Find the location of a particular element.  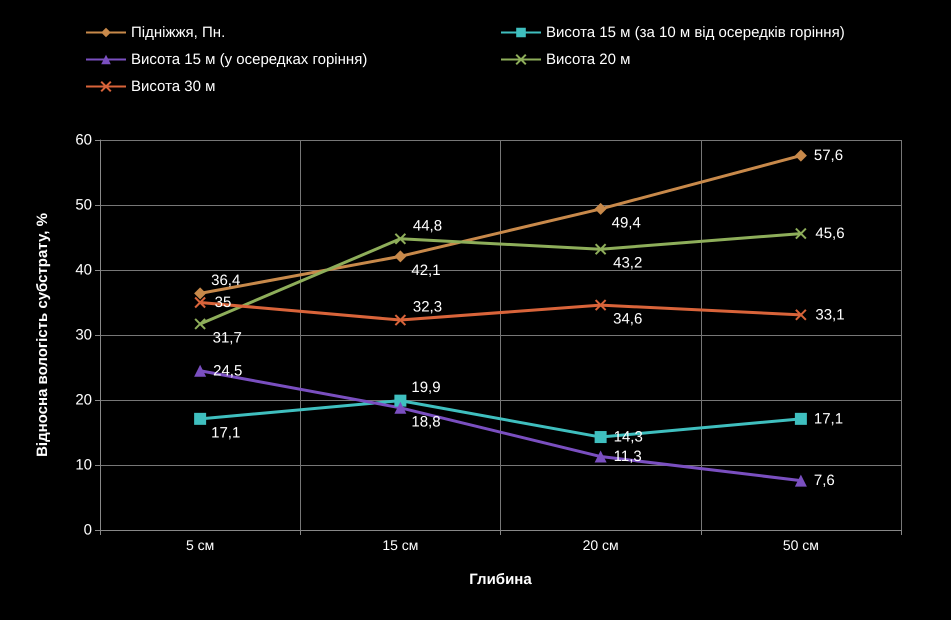

y-tick-label: 30 is located at coordinates (83, 335).